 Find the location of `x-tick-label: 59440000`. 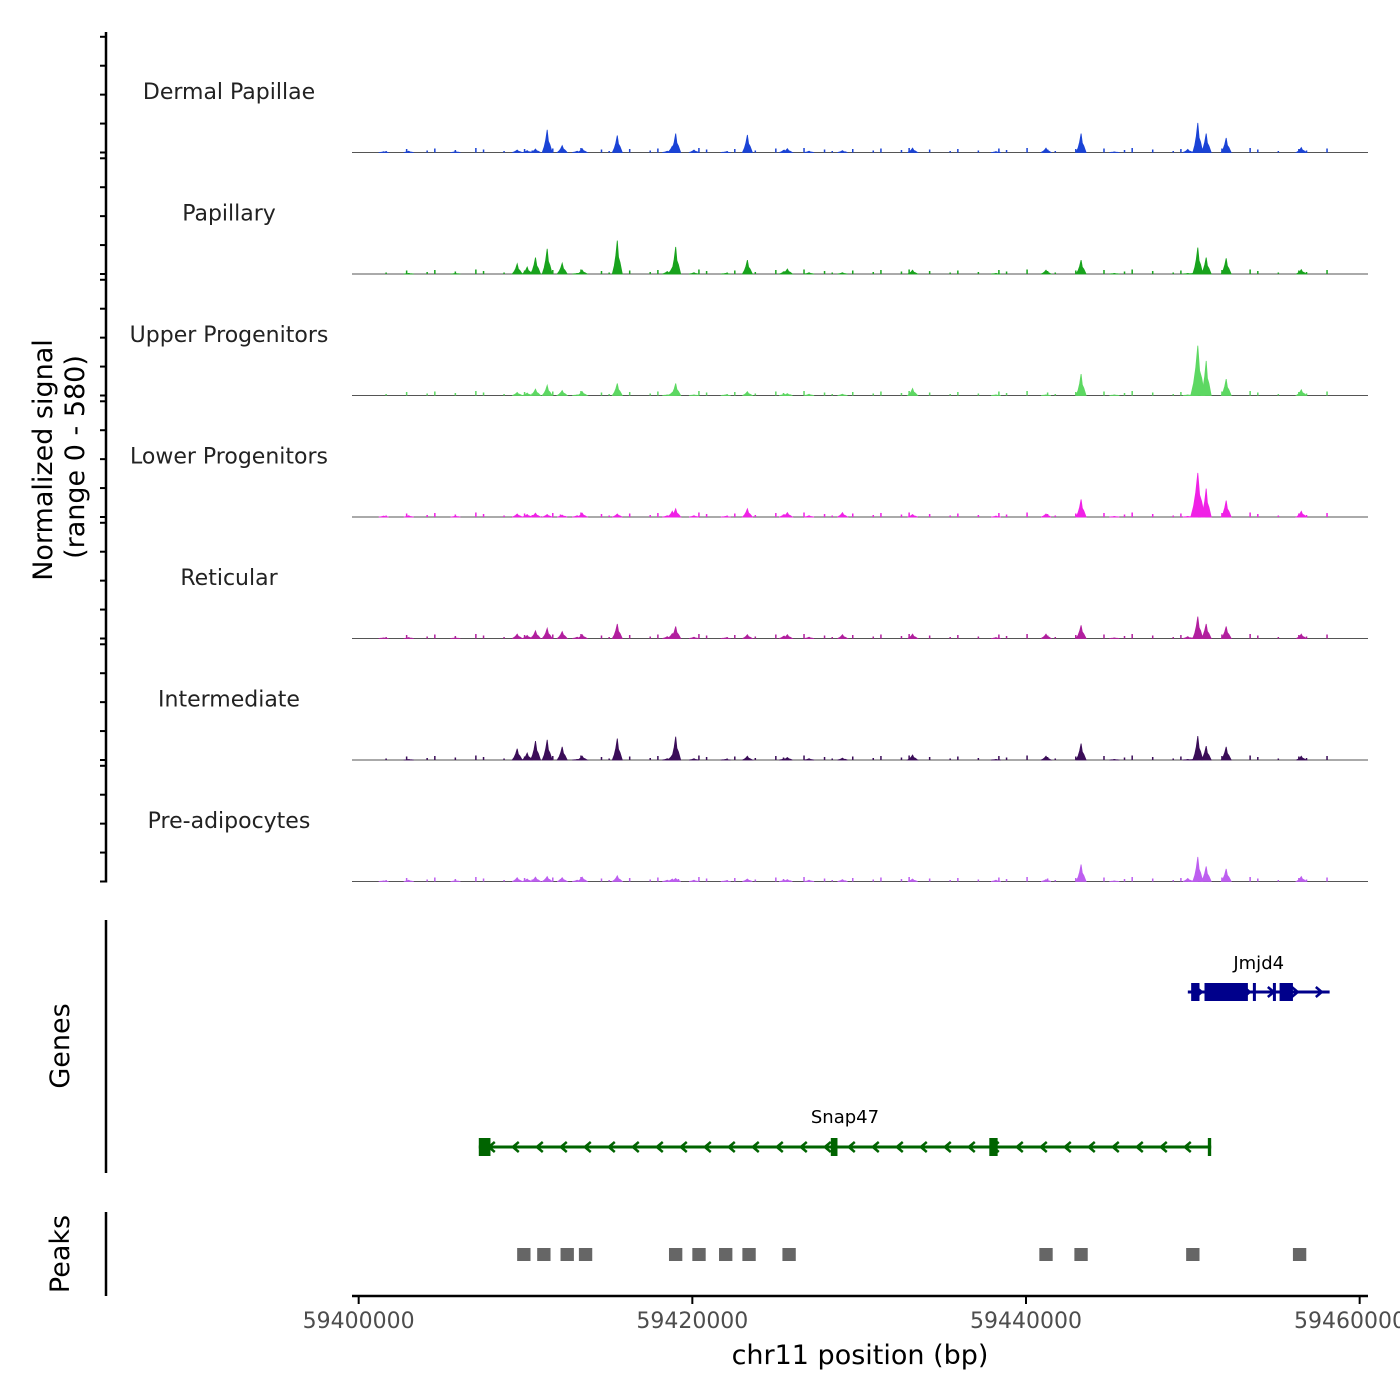

x-tick-label: 59440000 is located at coordinates (1026, 1321).